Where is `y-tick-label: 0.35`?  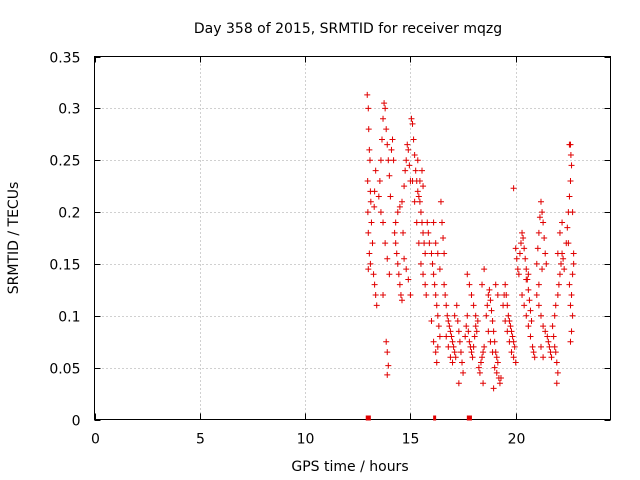
y-tick-label: 0.35 is located at coordinates (64, 59).